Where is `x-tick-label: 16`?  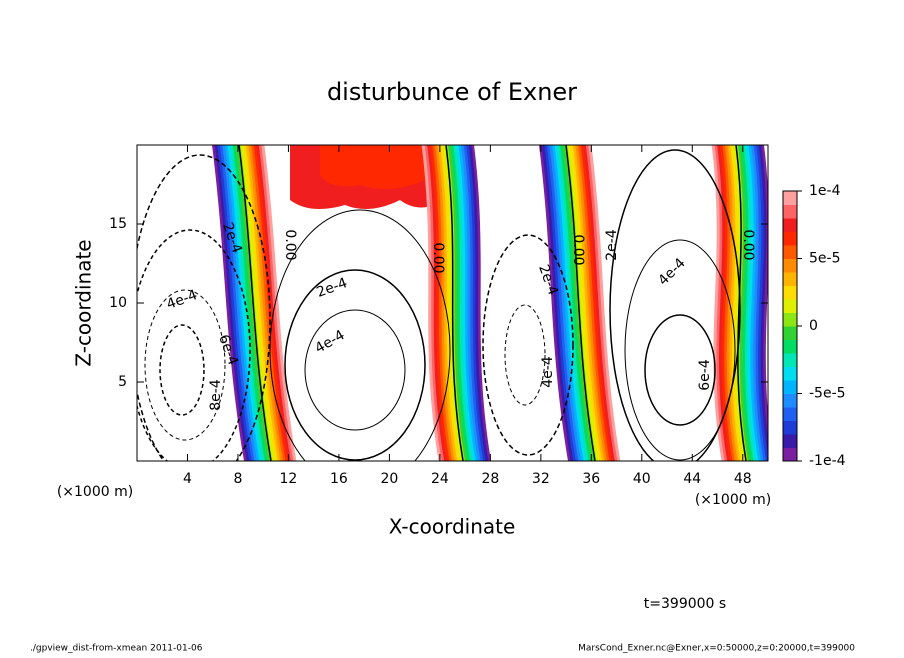 x-tick-label: 16 is located at coordinates (339, 479).